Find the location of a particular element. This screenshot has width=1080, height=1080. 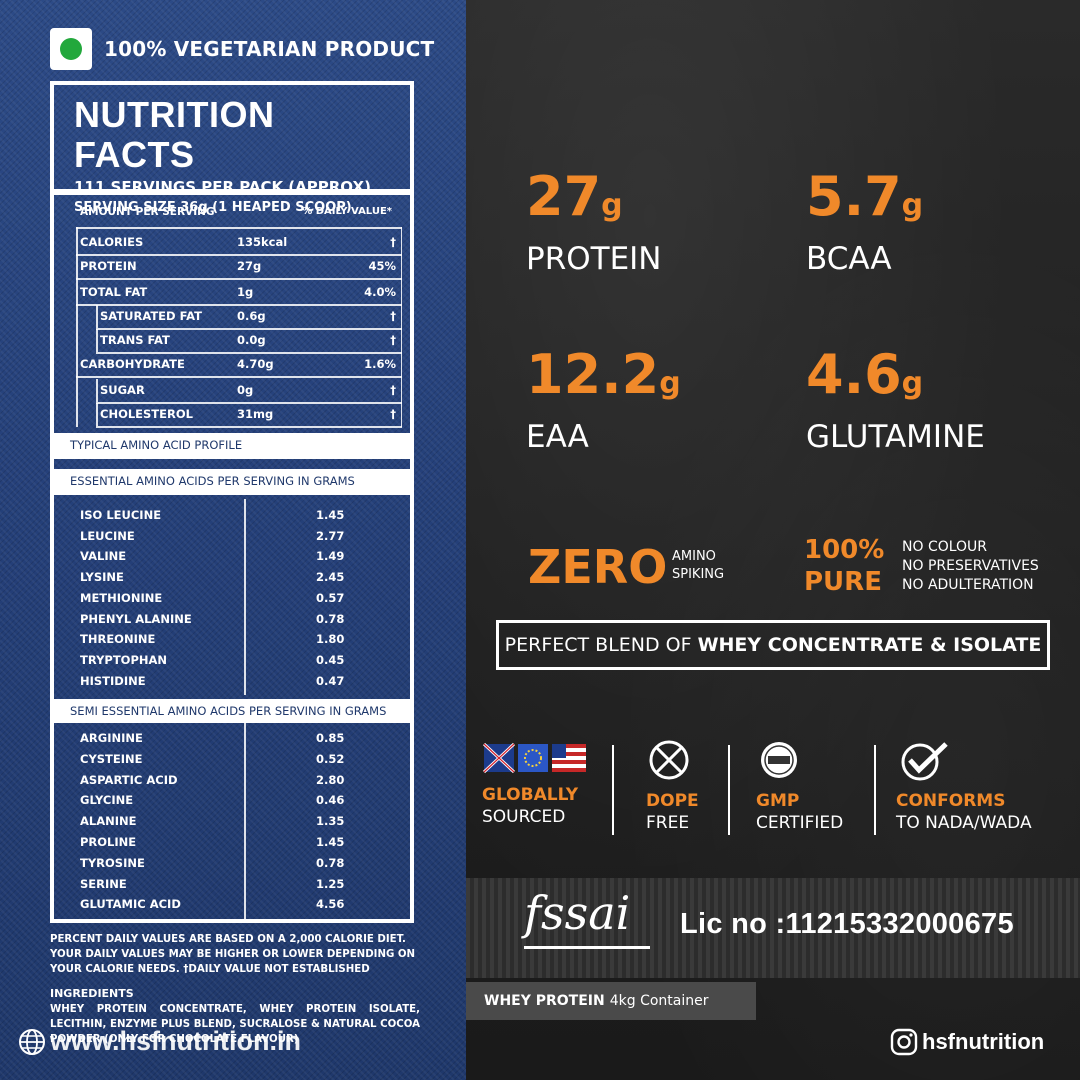

nutrition-row: CALORIES 135kcal † is located at coordinates (232, 242).